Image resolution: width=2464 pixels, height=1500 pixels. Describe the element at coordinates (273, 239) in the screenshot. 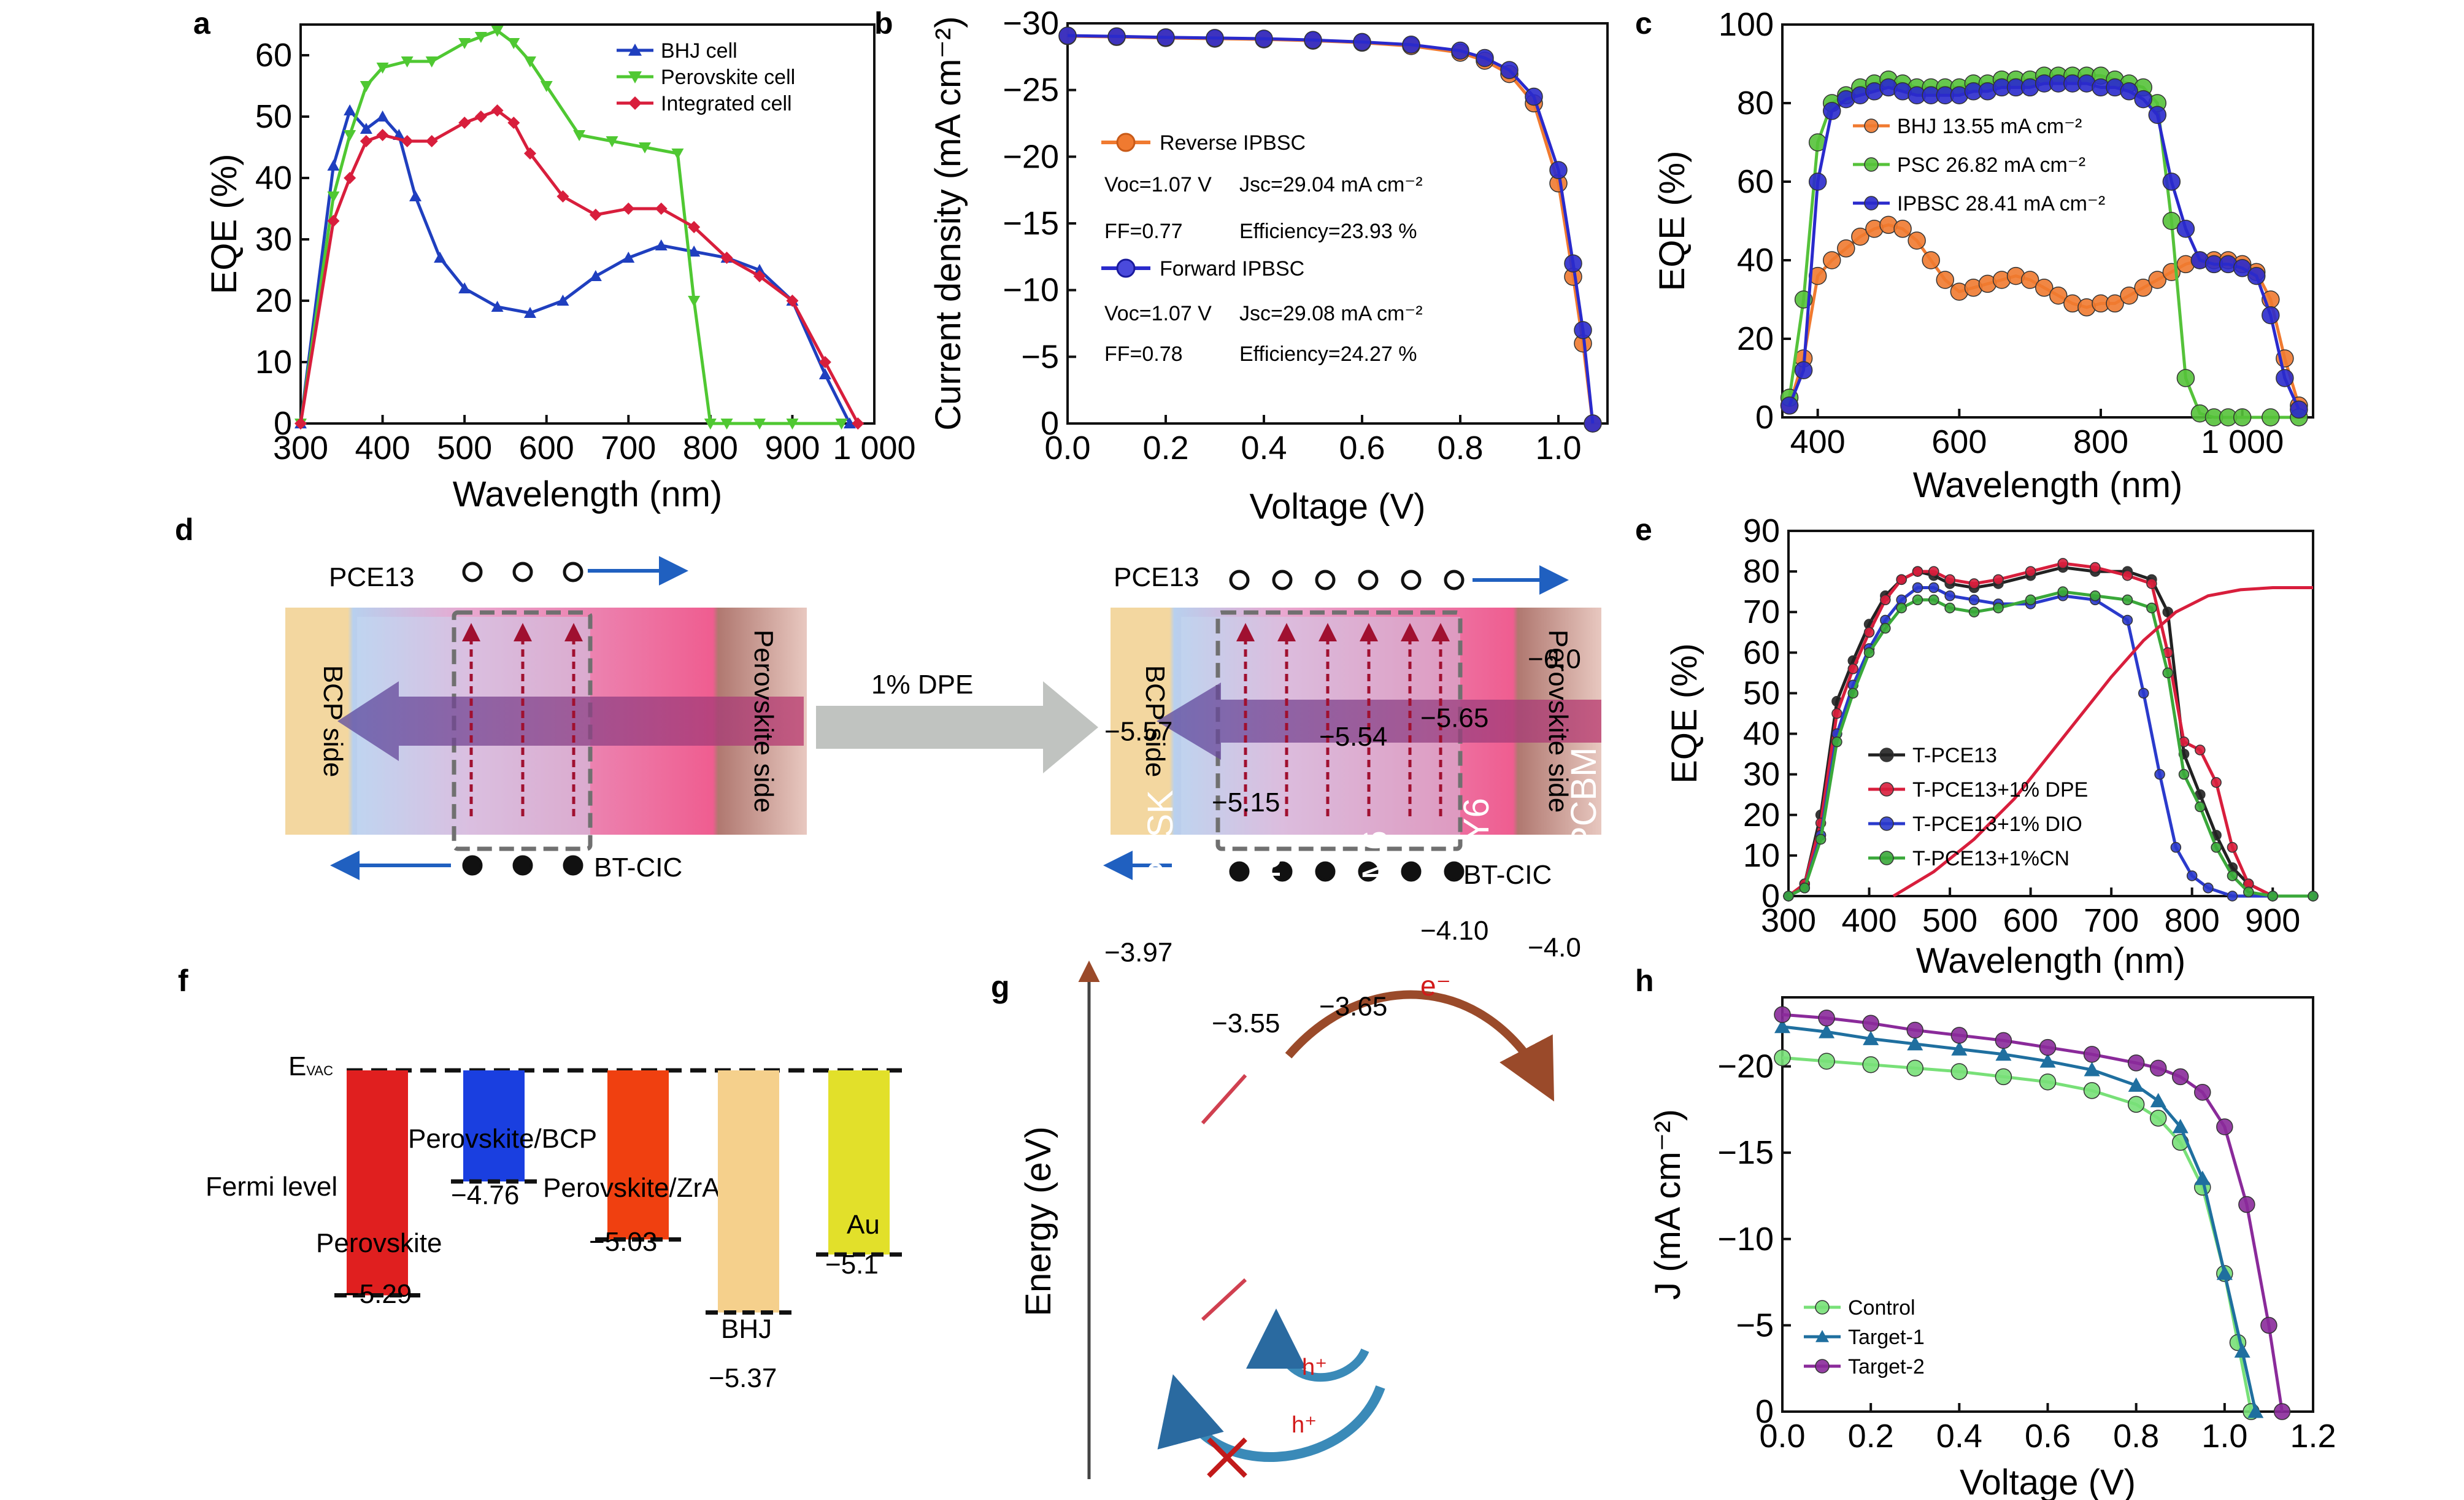

I see `y-tick-label: 30` at that location.